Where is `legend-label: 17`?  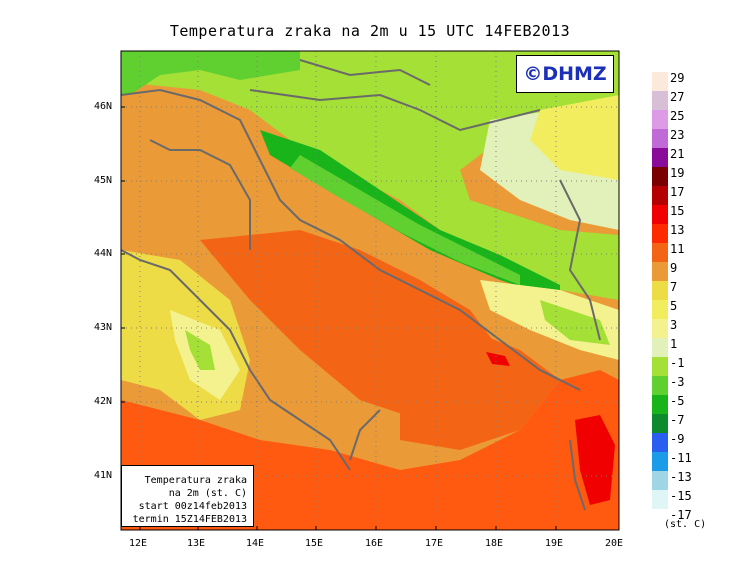
legend-label: 17 is located at coordinates (677, 192).